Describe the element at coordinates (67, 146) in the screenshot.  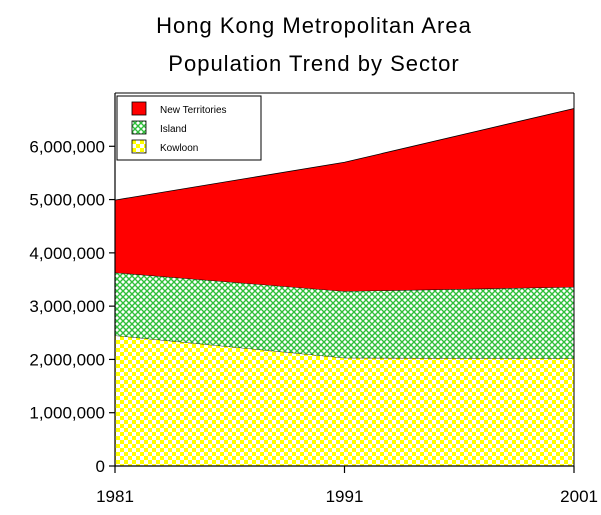
I see `y-tick-label: 6,000,000` at that location.